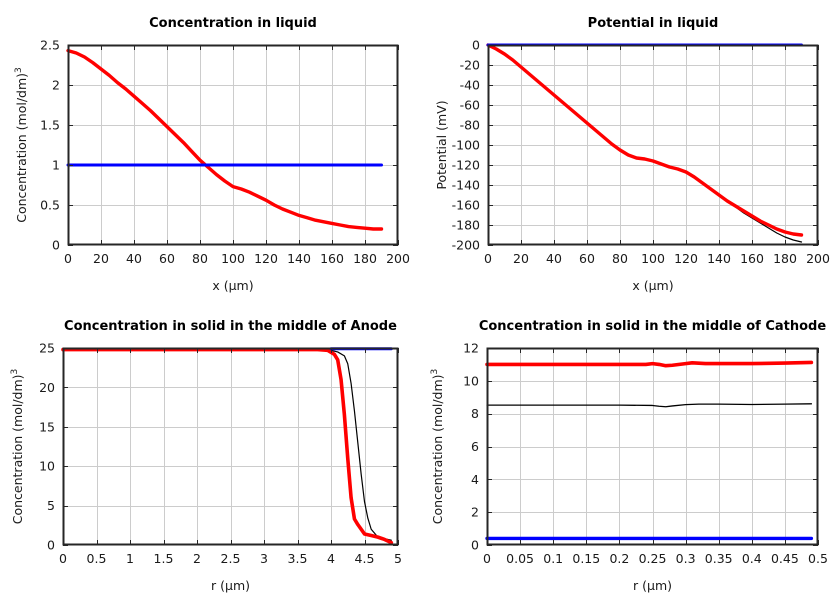 This screenshot has height=600, width=840. What do you see at coordinates (130, 558) in the screenshot?
I see `x-tick-label: 1` at bounding box center [130, 558].